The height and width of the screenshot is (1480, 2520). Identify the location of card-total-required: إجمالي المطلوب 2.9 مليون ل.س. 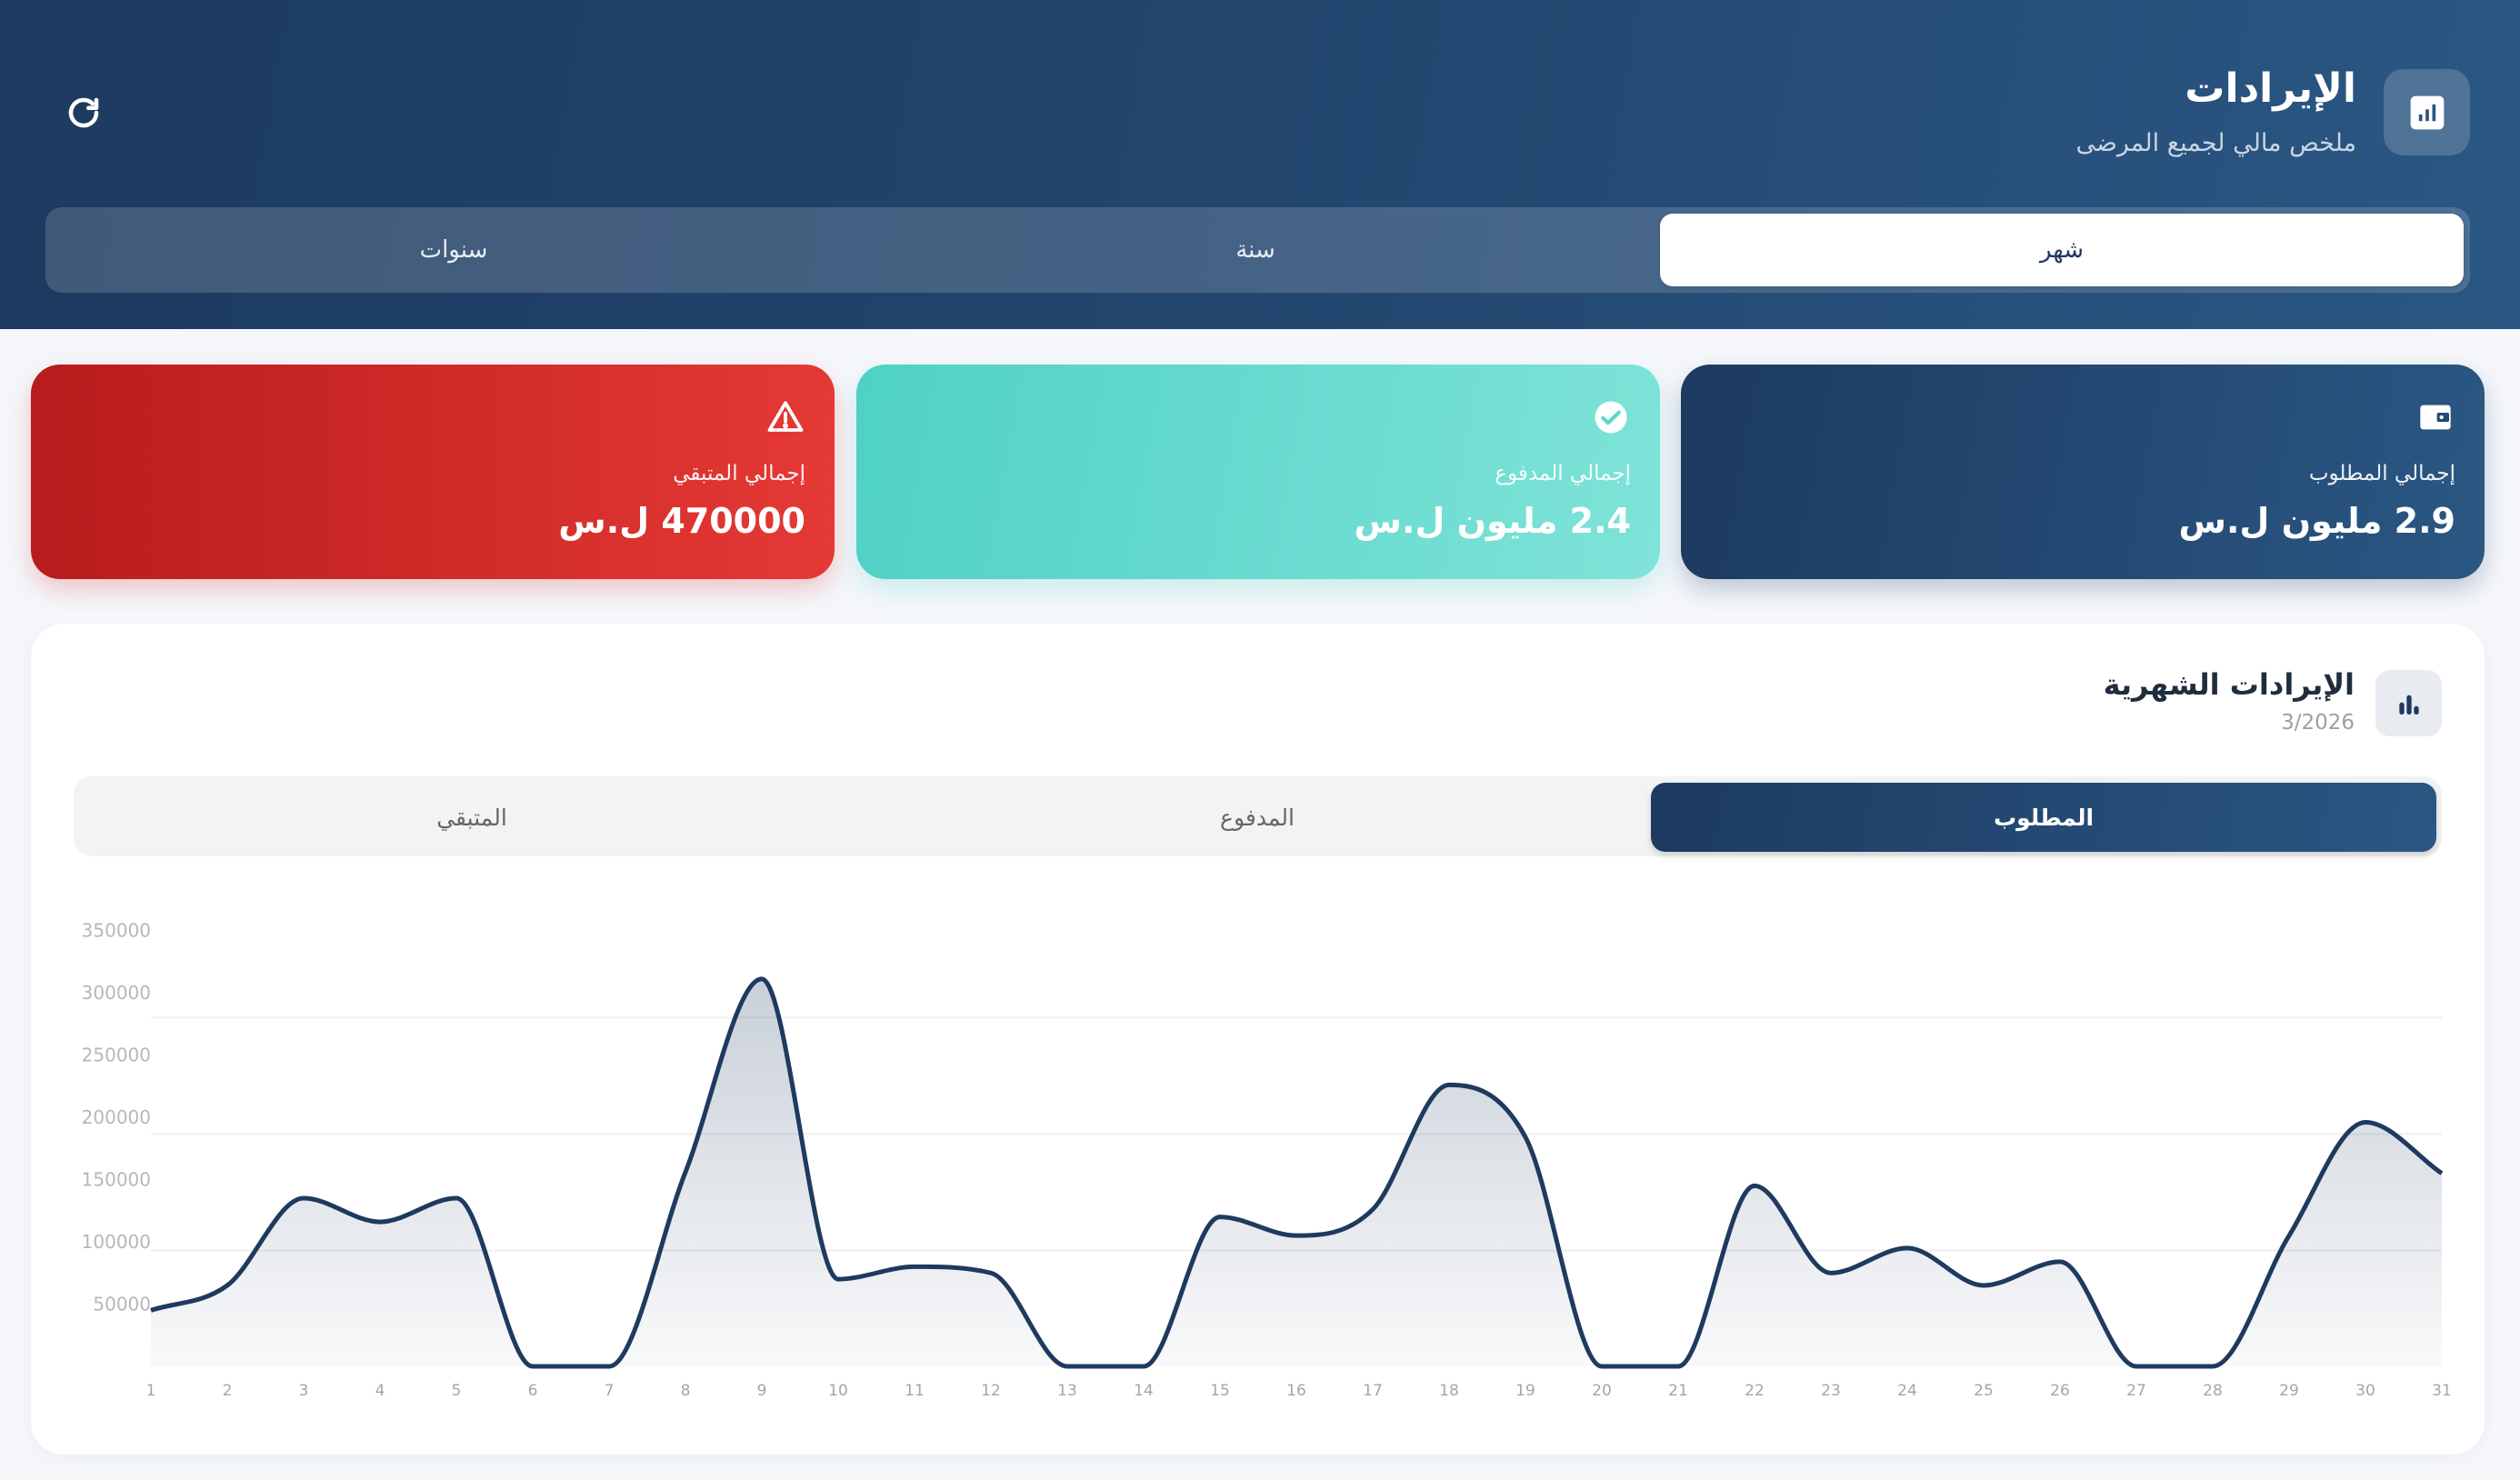
(2083, 472).